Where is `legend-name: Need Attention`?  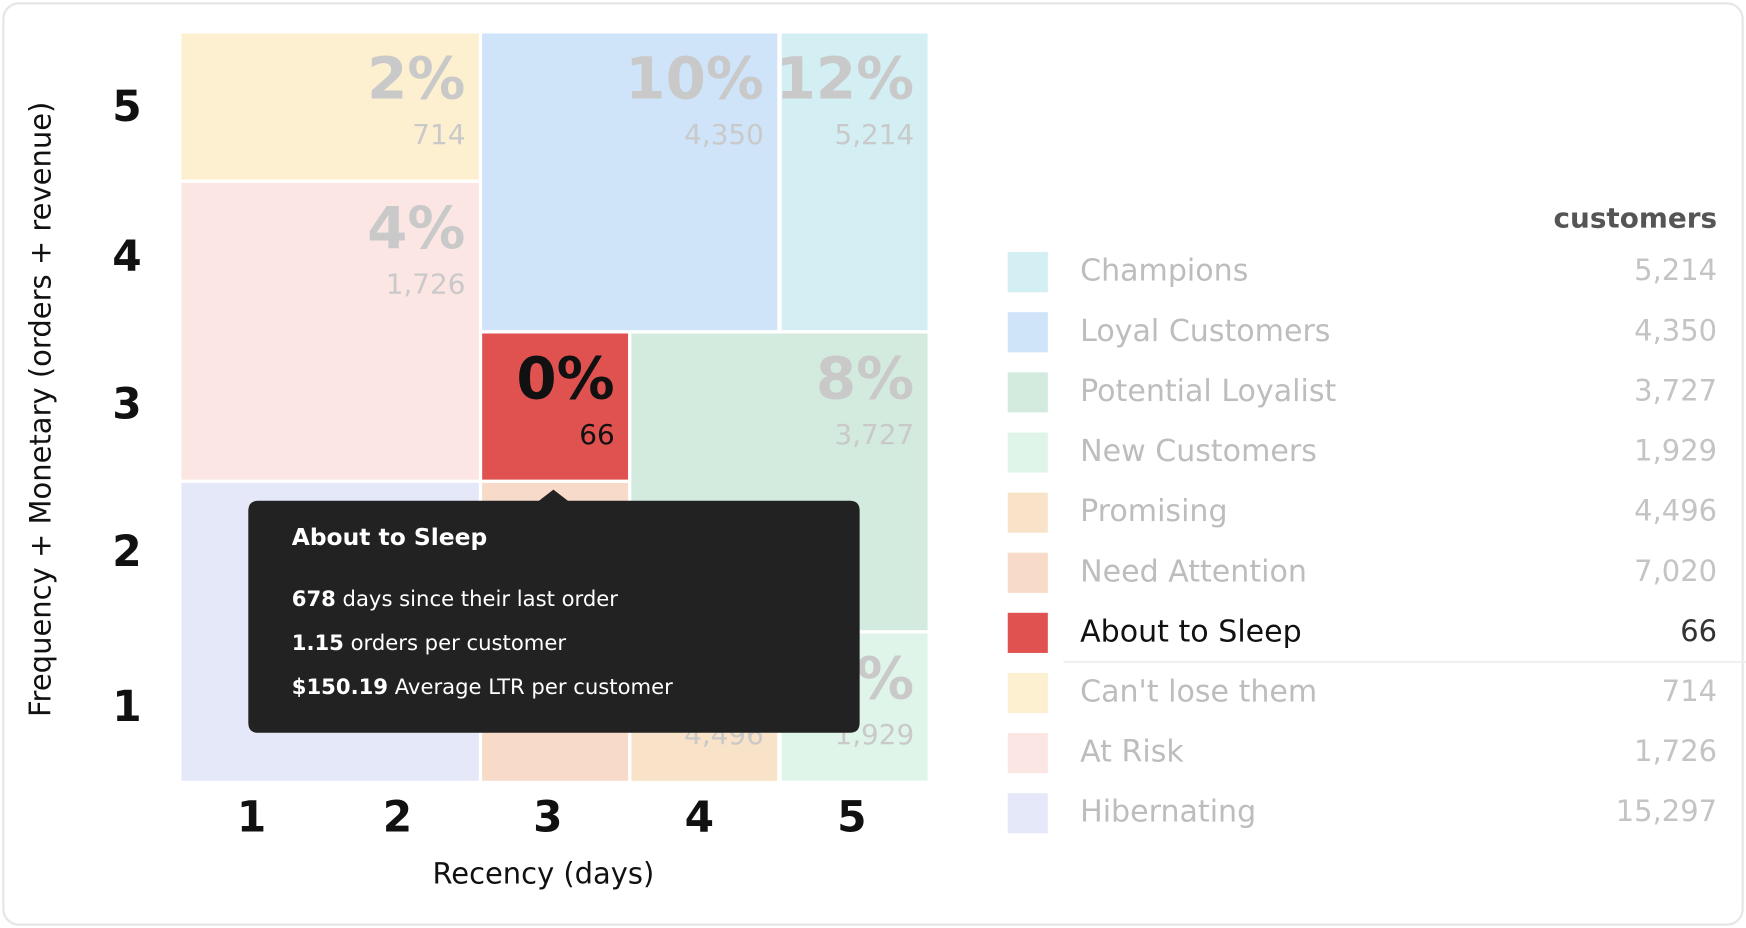
legend-name: Need Attention is located at coordinates (1193, 571).